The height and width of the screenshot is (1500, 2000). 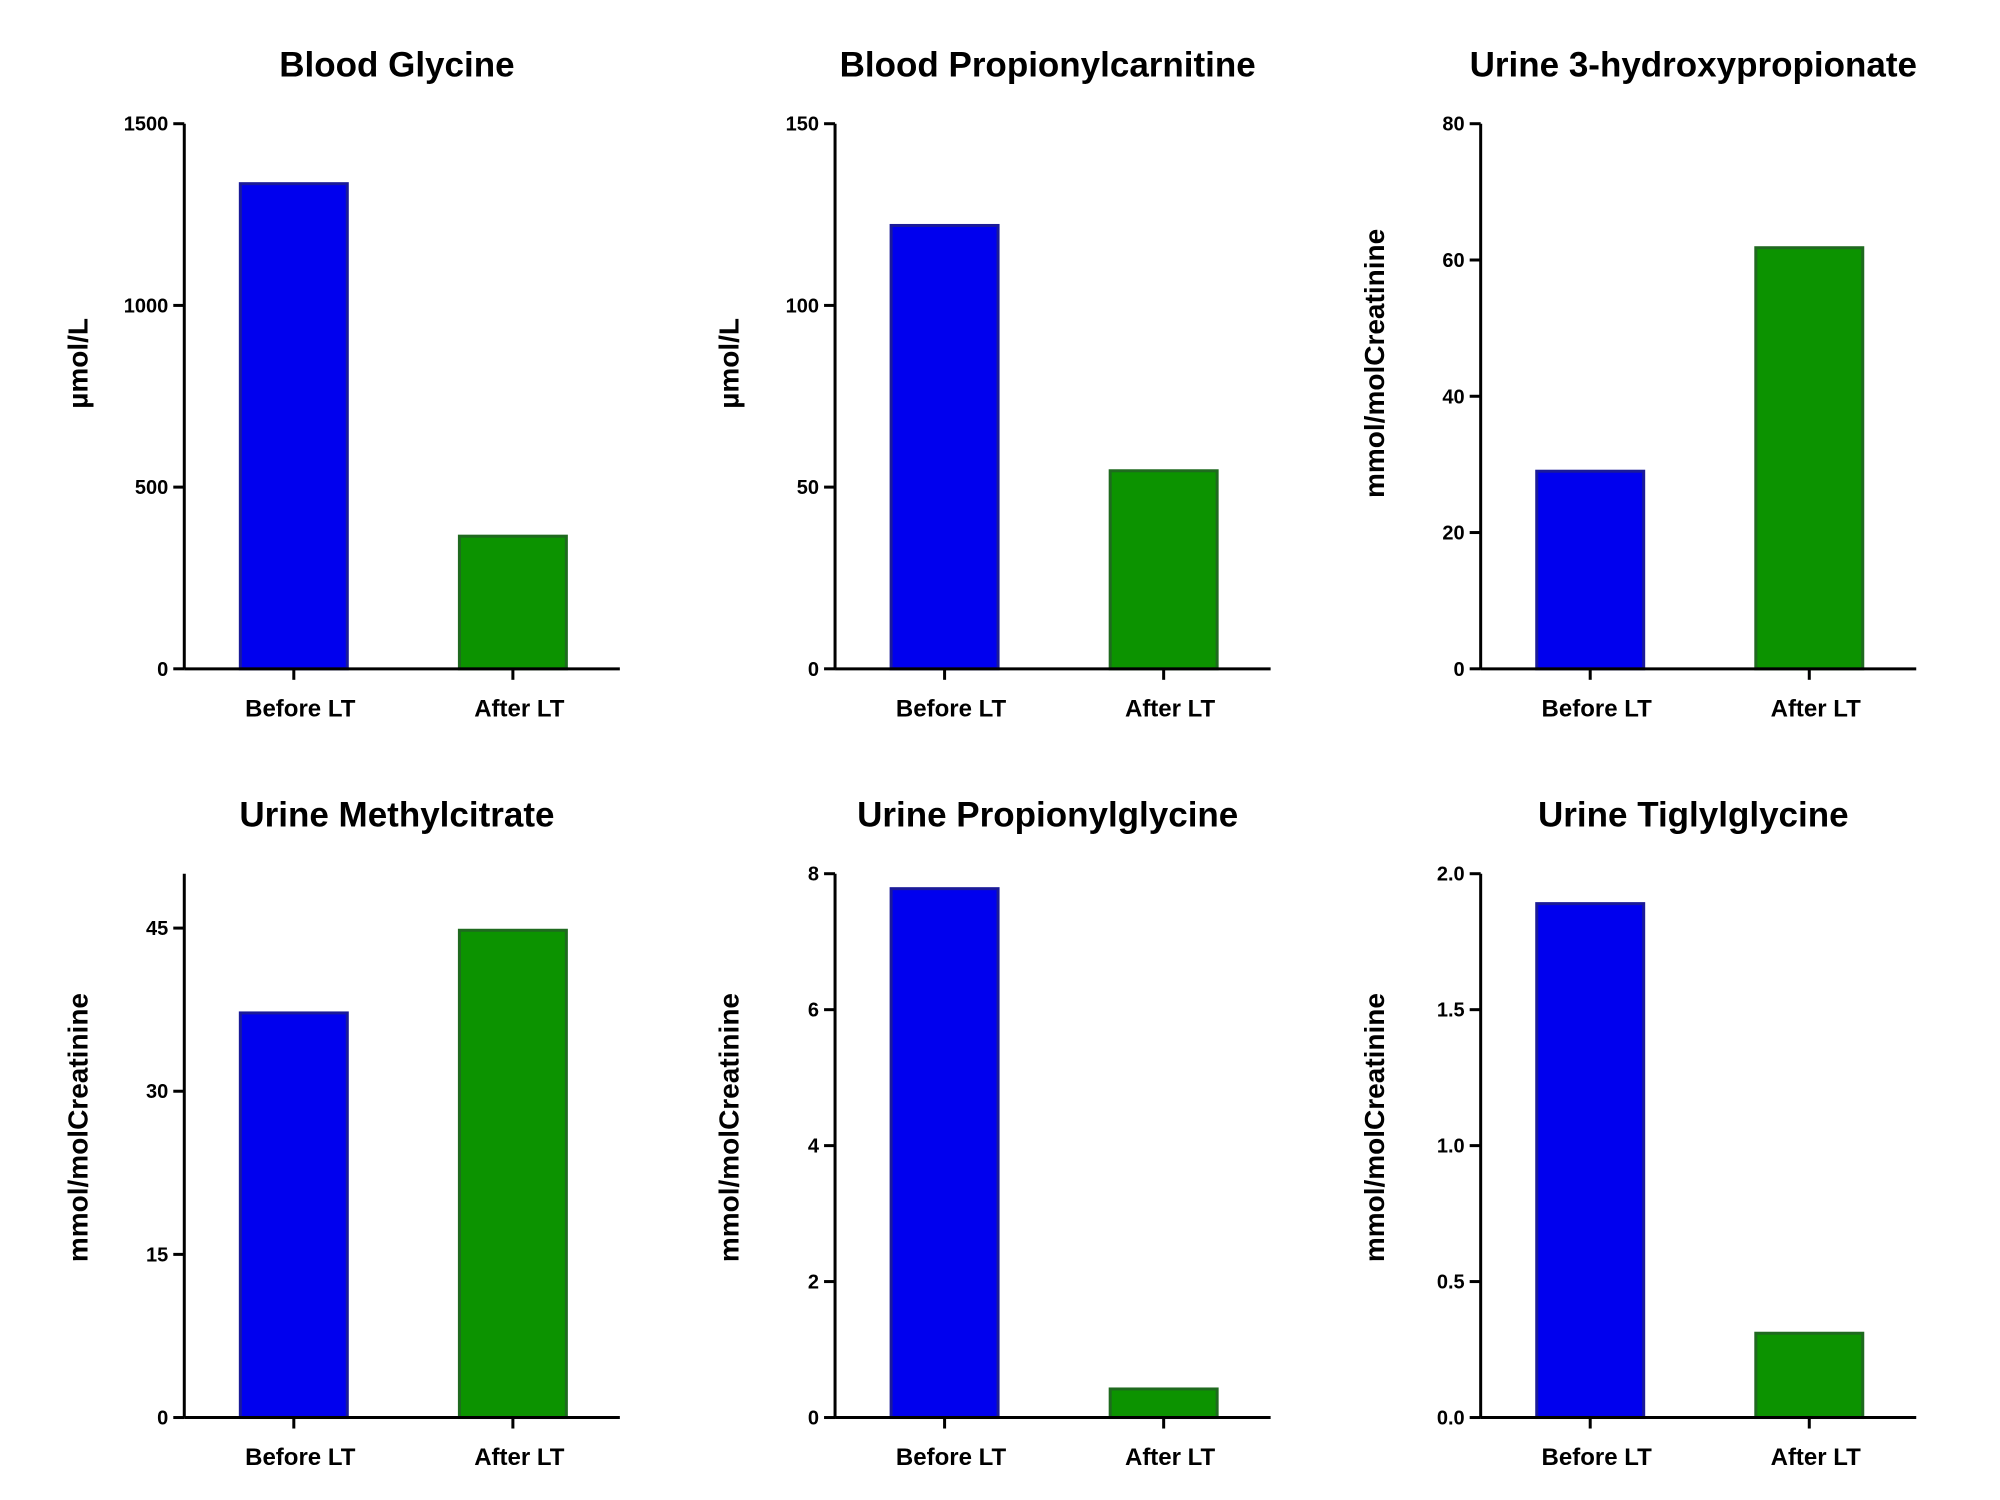 I want to click on chart-title: Urine 3-hydroxypropionate, so click(x=1693, y=64).